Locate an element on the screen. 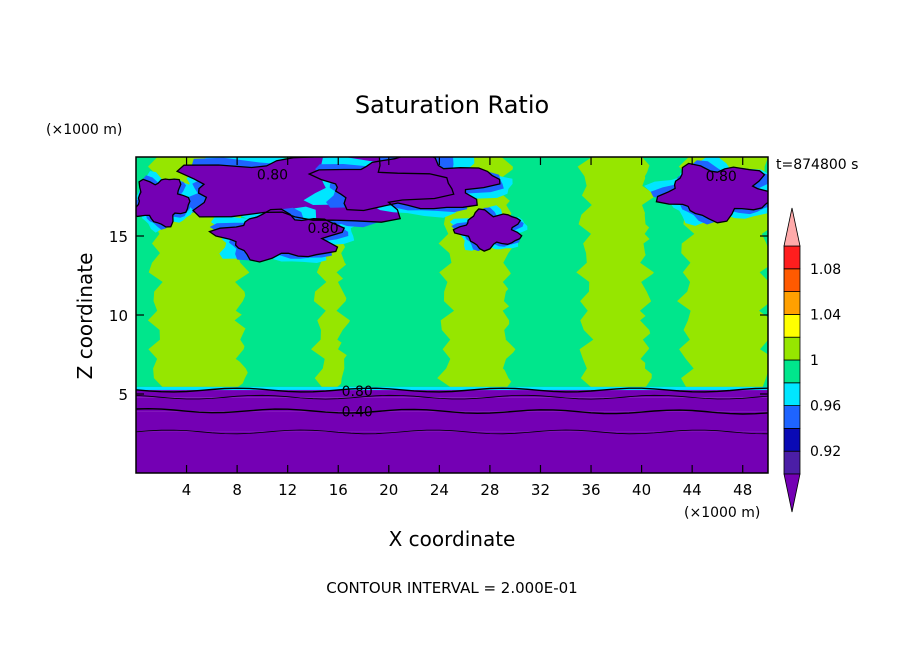  y-tick-label: 5 is located at coordinates (123, 395).